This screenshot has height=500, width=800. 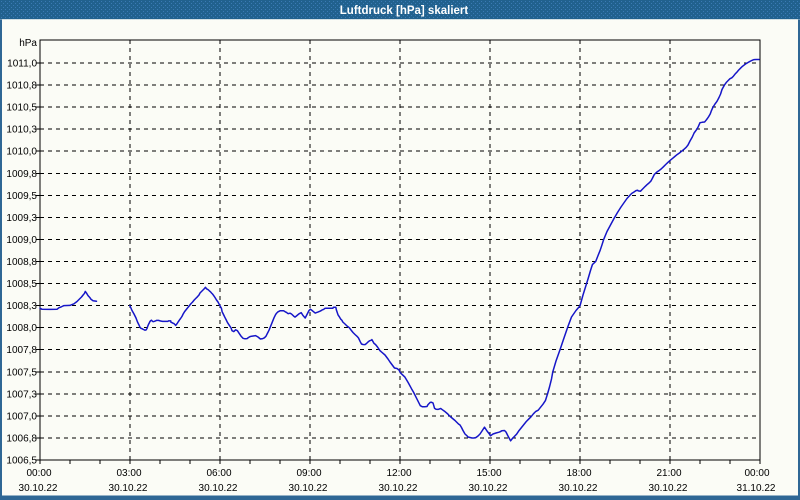 I want to click on svg-text: Luftdruck [hPa] skaliert, so click(x=404, y=11).